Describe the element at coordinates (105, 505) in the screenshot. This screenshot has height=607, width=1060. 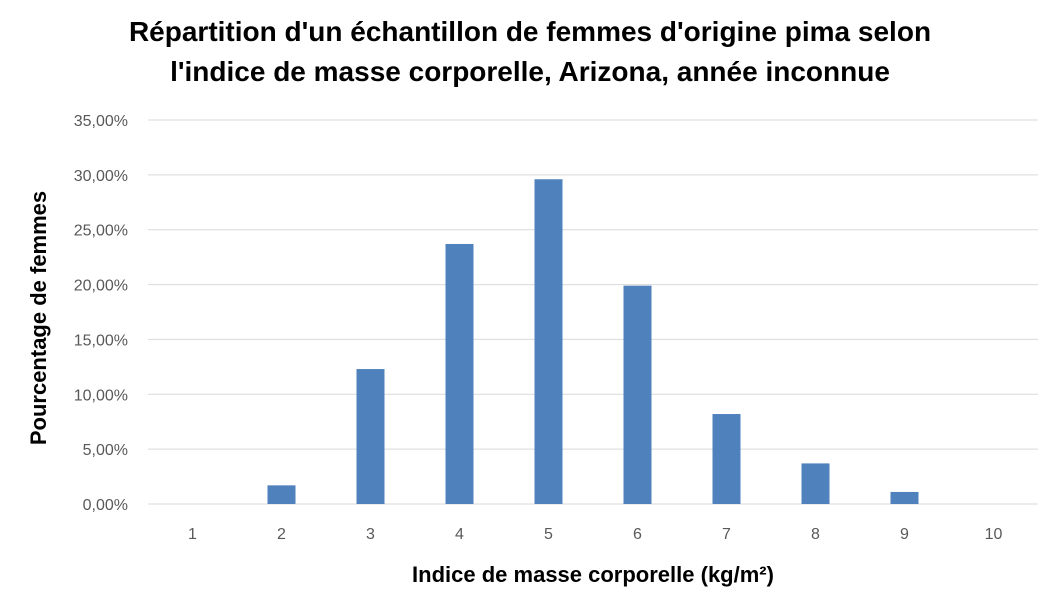
I see `y-tick-label: 0,00%` at that location.